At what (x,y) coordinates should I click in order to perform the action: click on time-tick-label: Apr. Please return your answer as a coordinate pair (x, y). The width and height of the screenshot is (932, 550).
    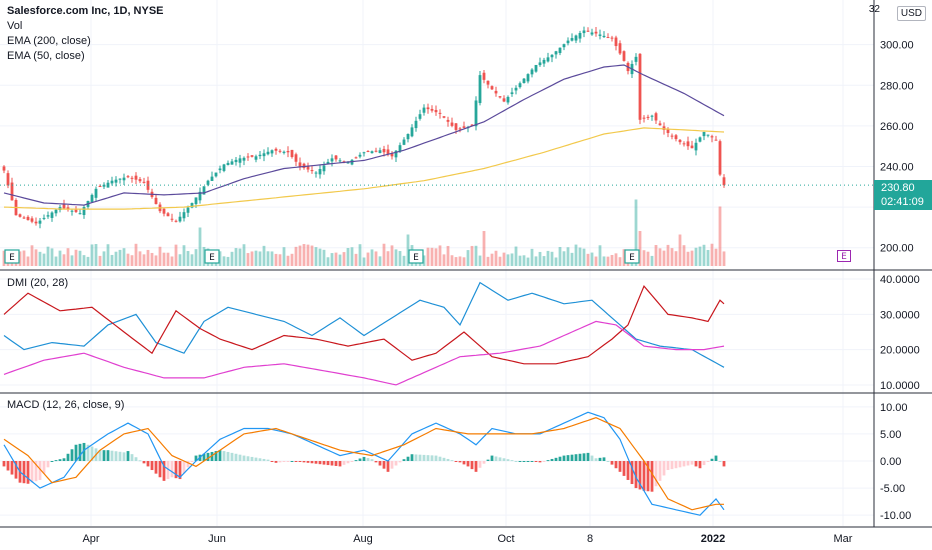
    Looking at the image, I should click on (90, 539).